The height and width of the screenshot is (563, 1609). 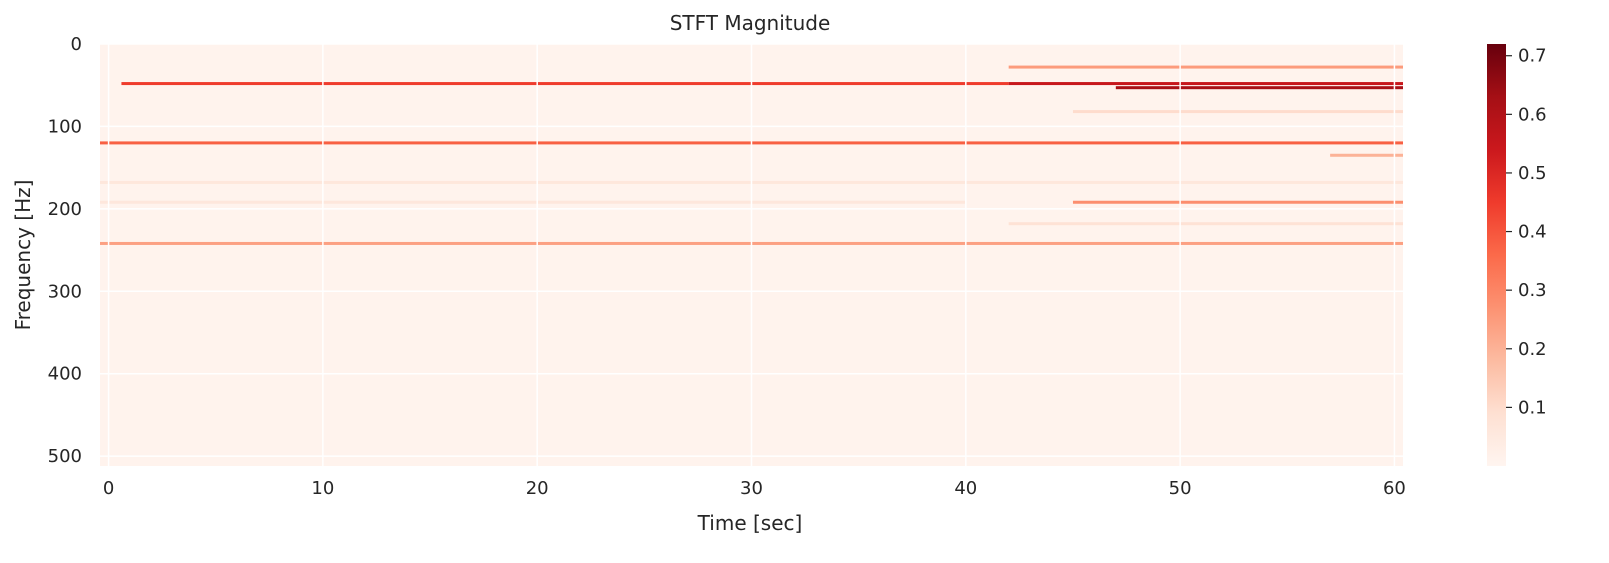 I want to click on colorbar-tick-label-6: 0.7, so click(x=1532, y=56).